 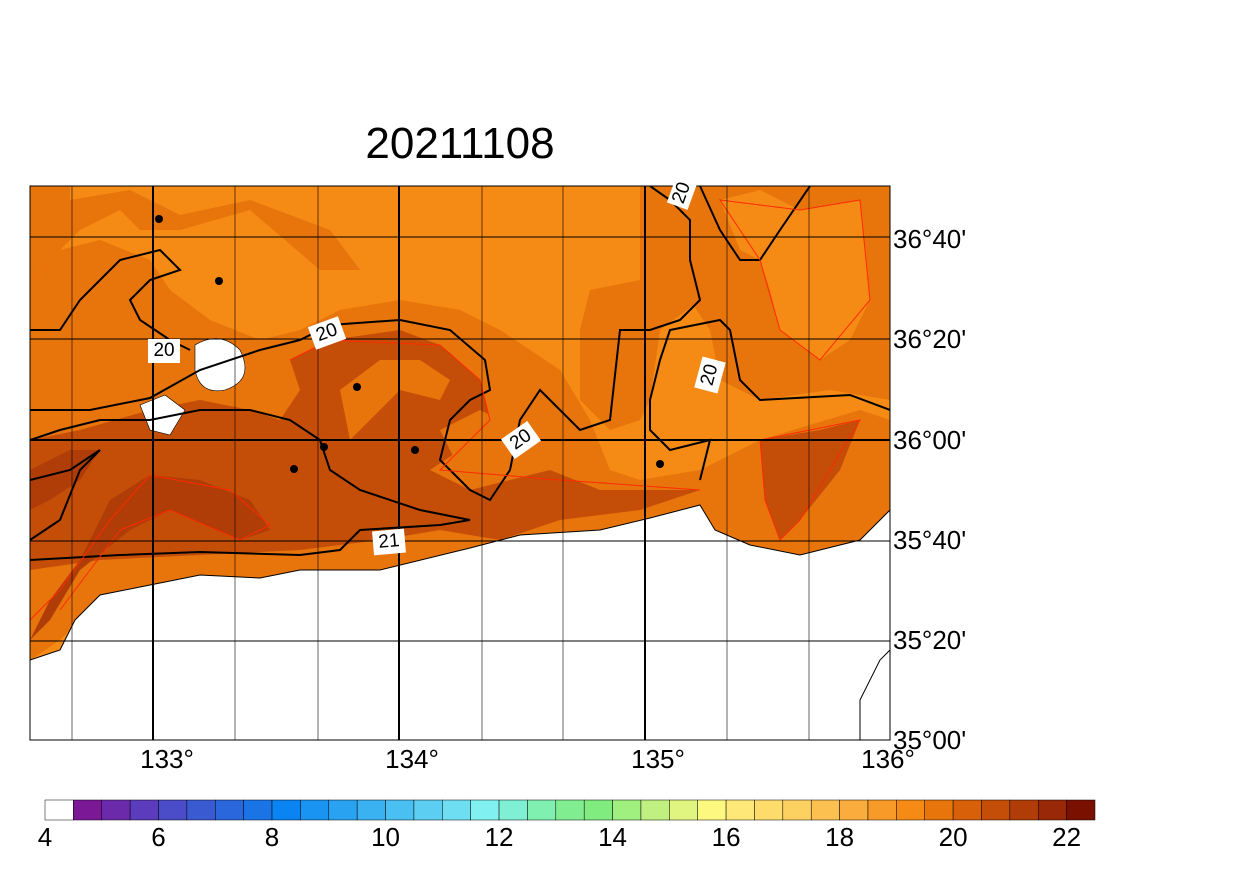 I want to click on title: 20211108, so click(x=459, y=143).